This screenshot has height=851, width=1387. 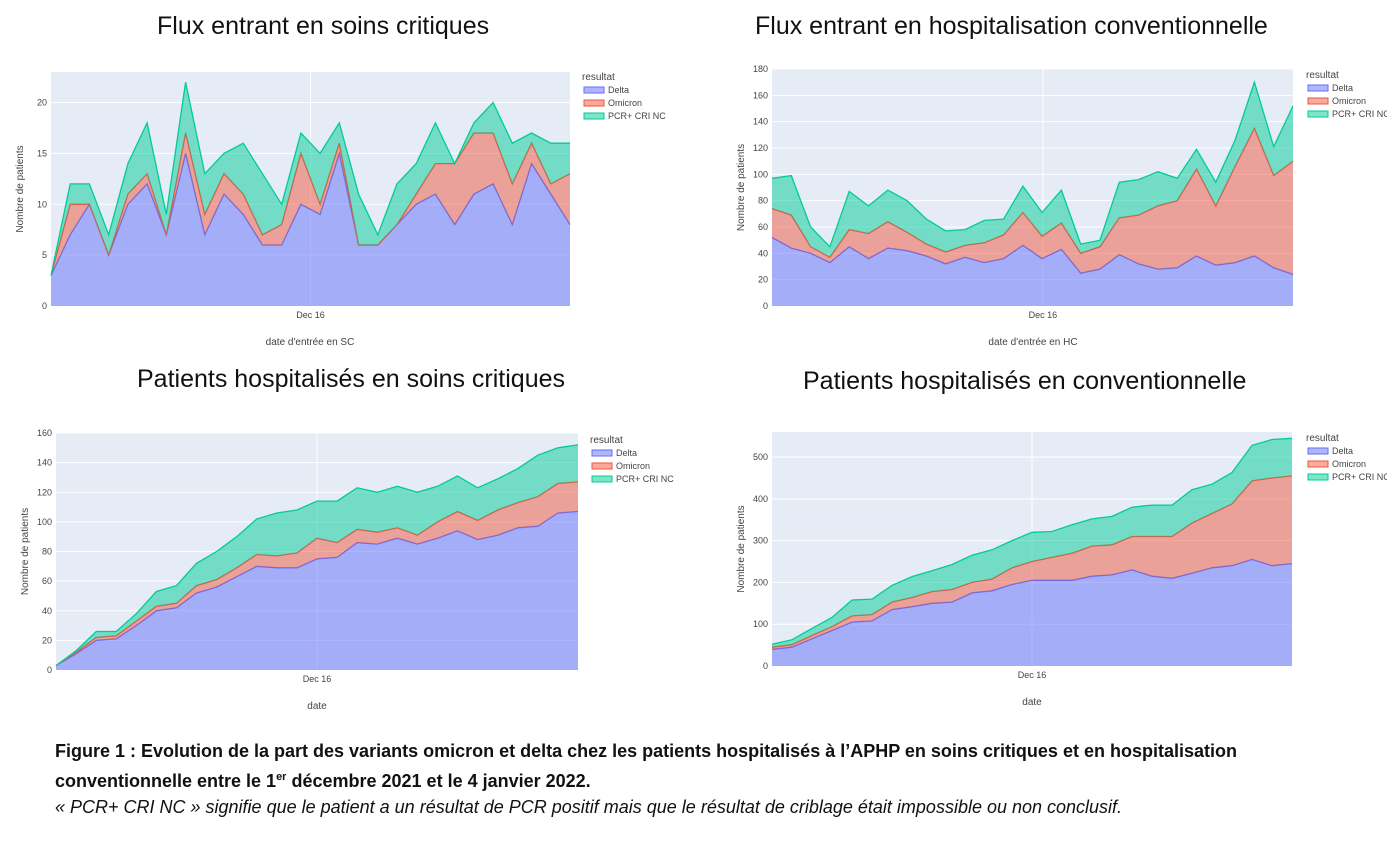 I want to click on caption-superscript: er, so click(x=281, y=777).